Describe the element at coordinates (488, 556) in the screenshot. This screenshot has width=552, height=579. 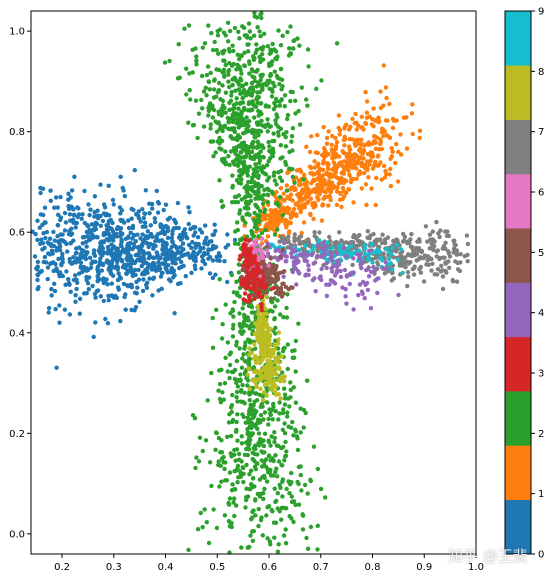
I see `watermark-text: 知乎 @王斐` at that location.